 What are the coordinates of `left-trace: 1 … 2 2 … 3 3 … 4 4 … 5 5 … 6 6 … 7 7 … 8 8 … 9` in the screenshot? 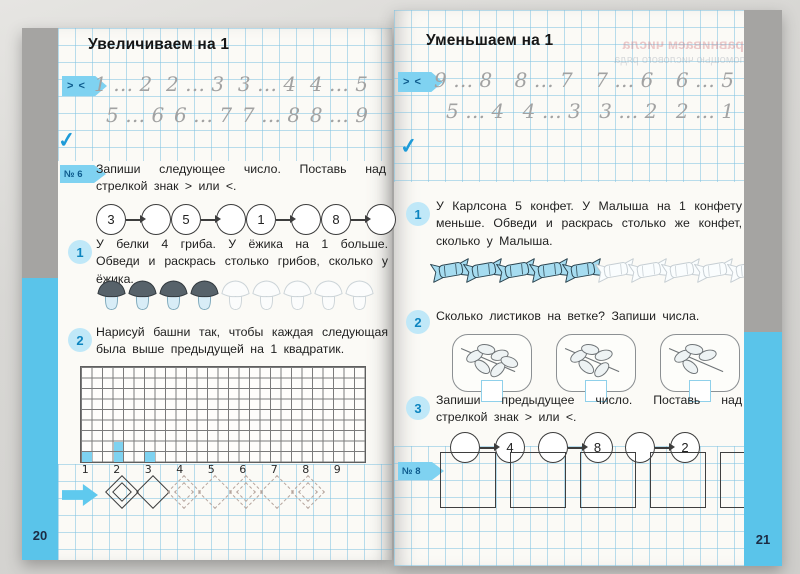 It's located at (231, 99).